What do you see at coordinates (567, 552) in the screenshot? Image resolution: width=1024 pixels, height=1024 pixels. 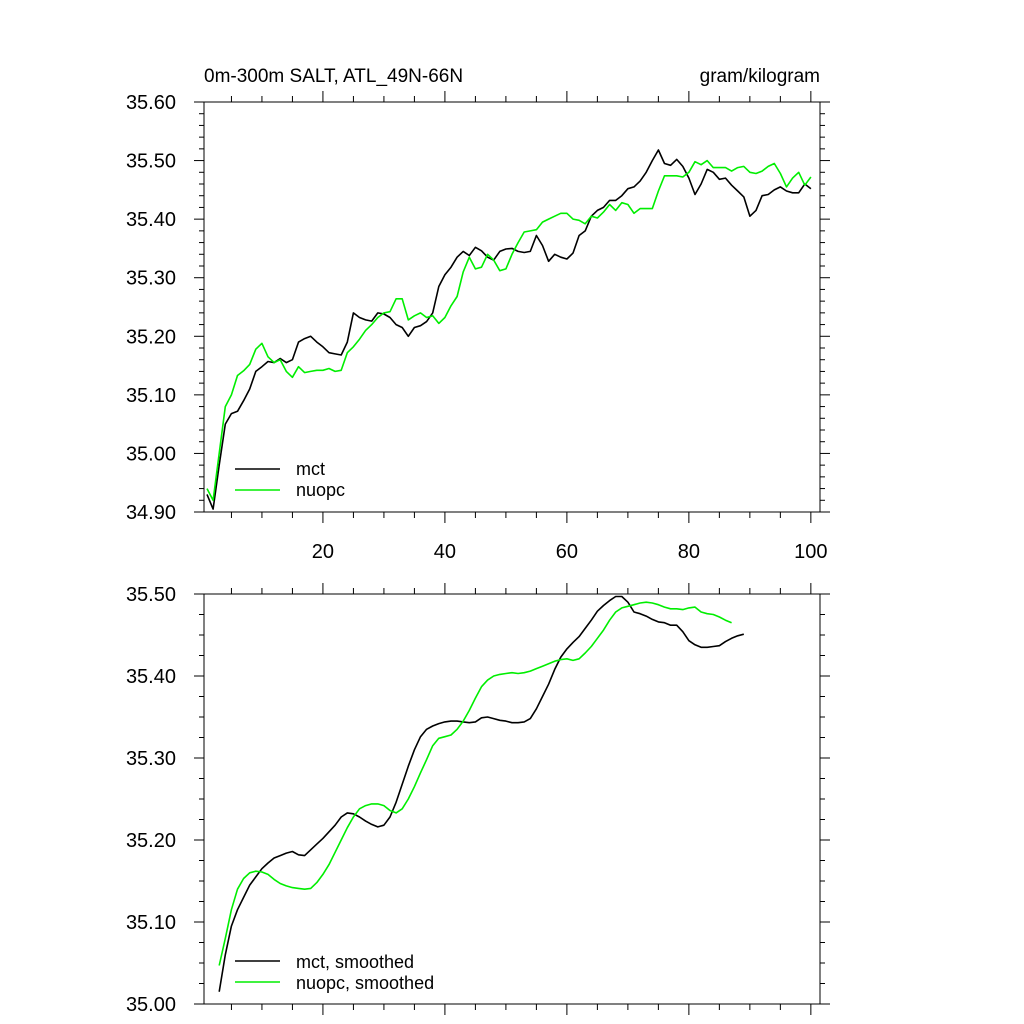 I see `x-tick-label: 60` at bounding box center [567, 552].